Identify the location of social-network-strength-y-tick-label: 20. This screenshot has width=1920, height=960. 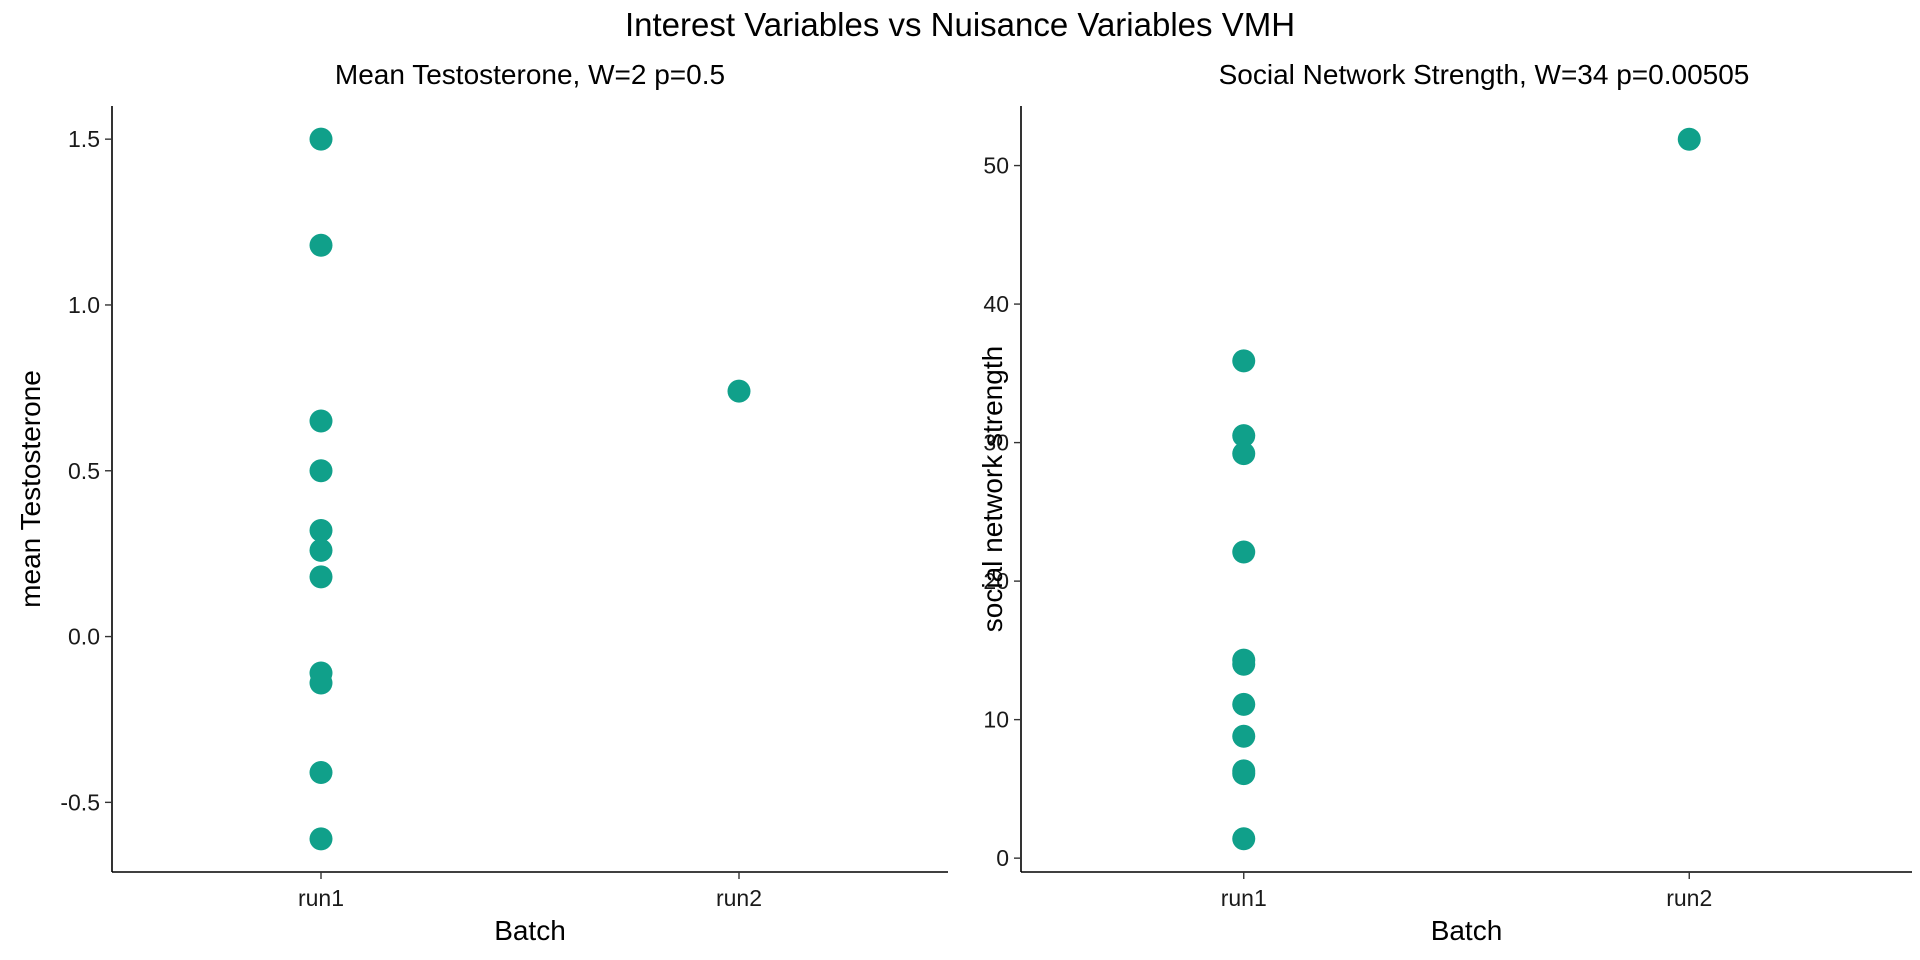
(996, 581).